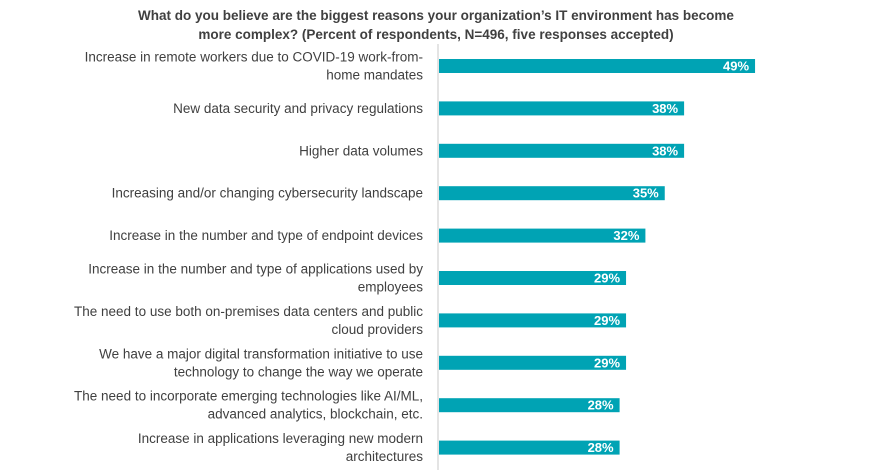  What do you see at coordinates (736, 66) in the screenshot?
I see `value-label-1: 49%` at bounding box center [736, 66].